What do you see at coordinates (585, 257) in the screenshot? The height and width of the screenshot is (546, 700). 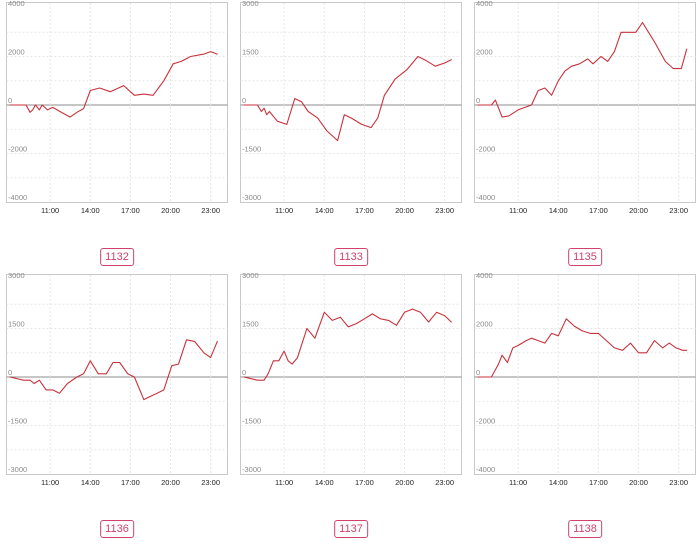 I see `chart-title-badge: 1135` at bounding box center [585, 257].